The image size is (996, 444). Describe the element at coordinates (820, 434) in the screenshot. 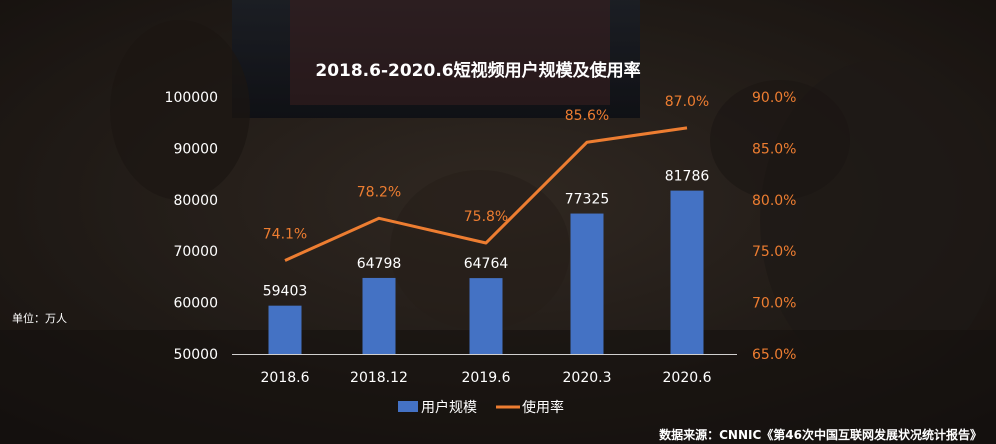

I see `source-note: 数据来源：CNNIC《第46次中国互联网发展状况统计报告》` at that location.